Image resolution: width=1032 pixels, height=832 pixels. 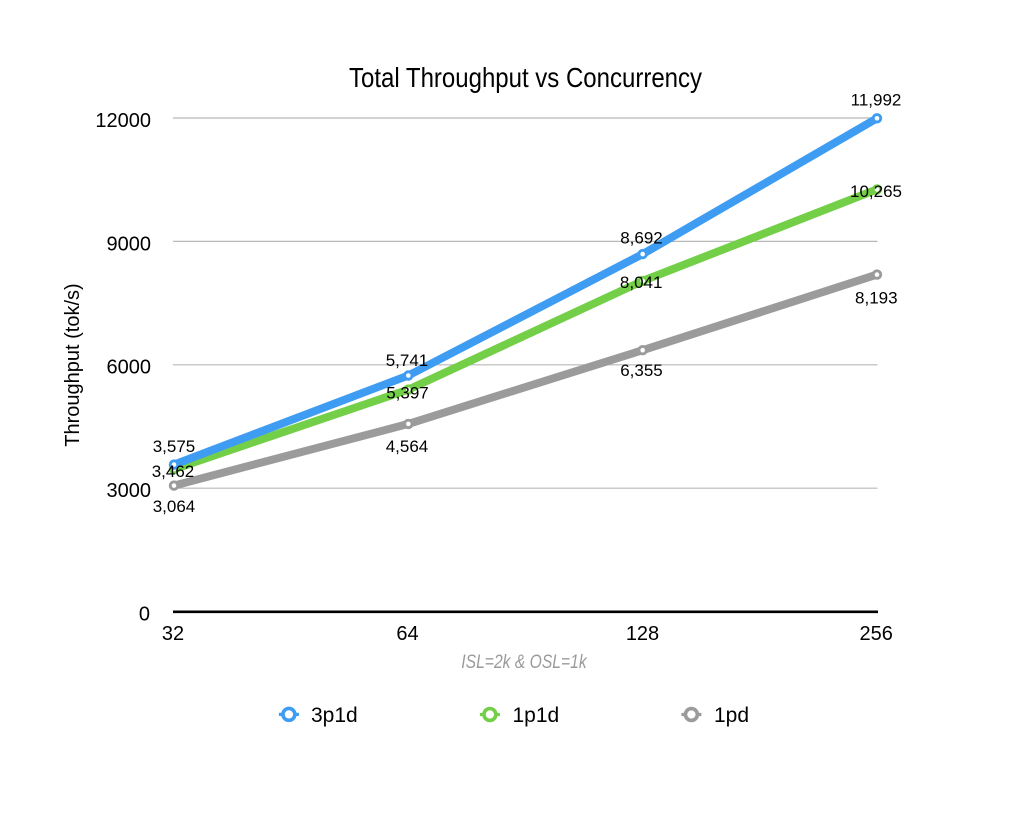 What do you see at coordinates (129, 491) in the screenshot?
I see `svg-text: 3000` at bounding box center [129, 491].